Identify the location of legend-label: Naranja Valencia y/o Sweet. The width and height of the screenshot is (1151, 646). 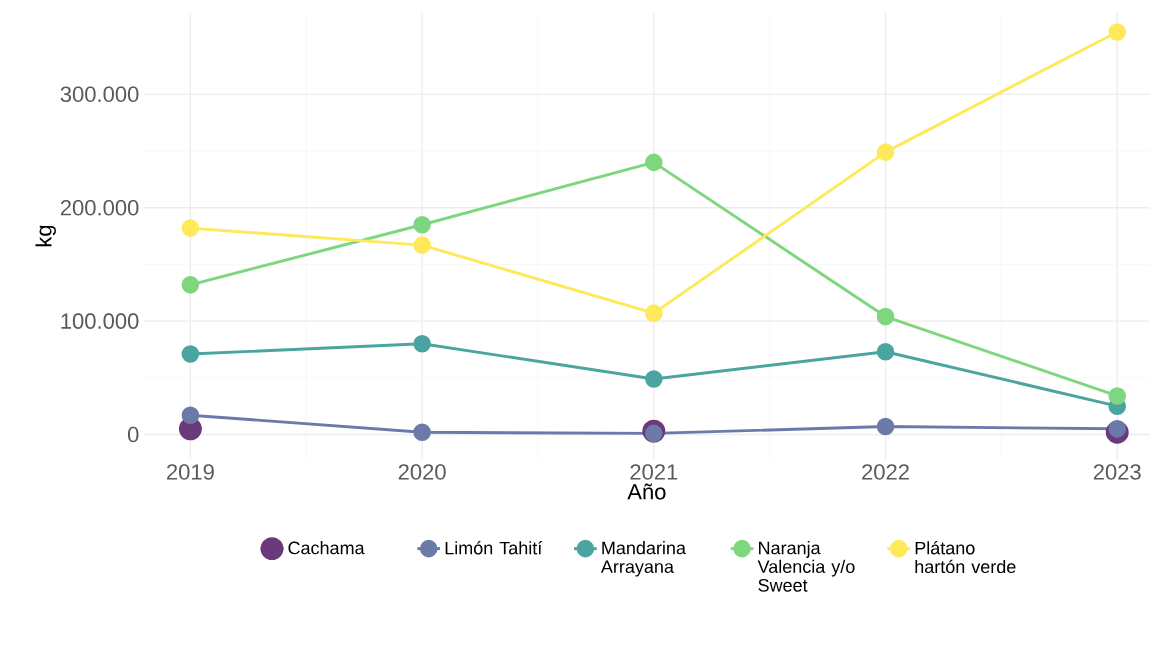
(806, 566).